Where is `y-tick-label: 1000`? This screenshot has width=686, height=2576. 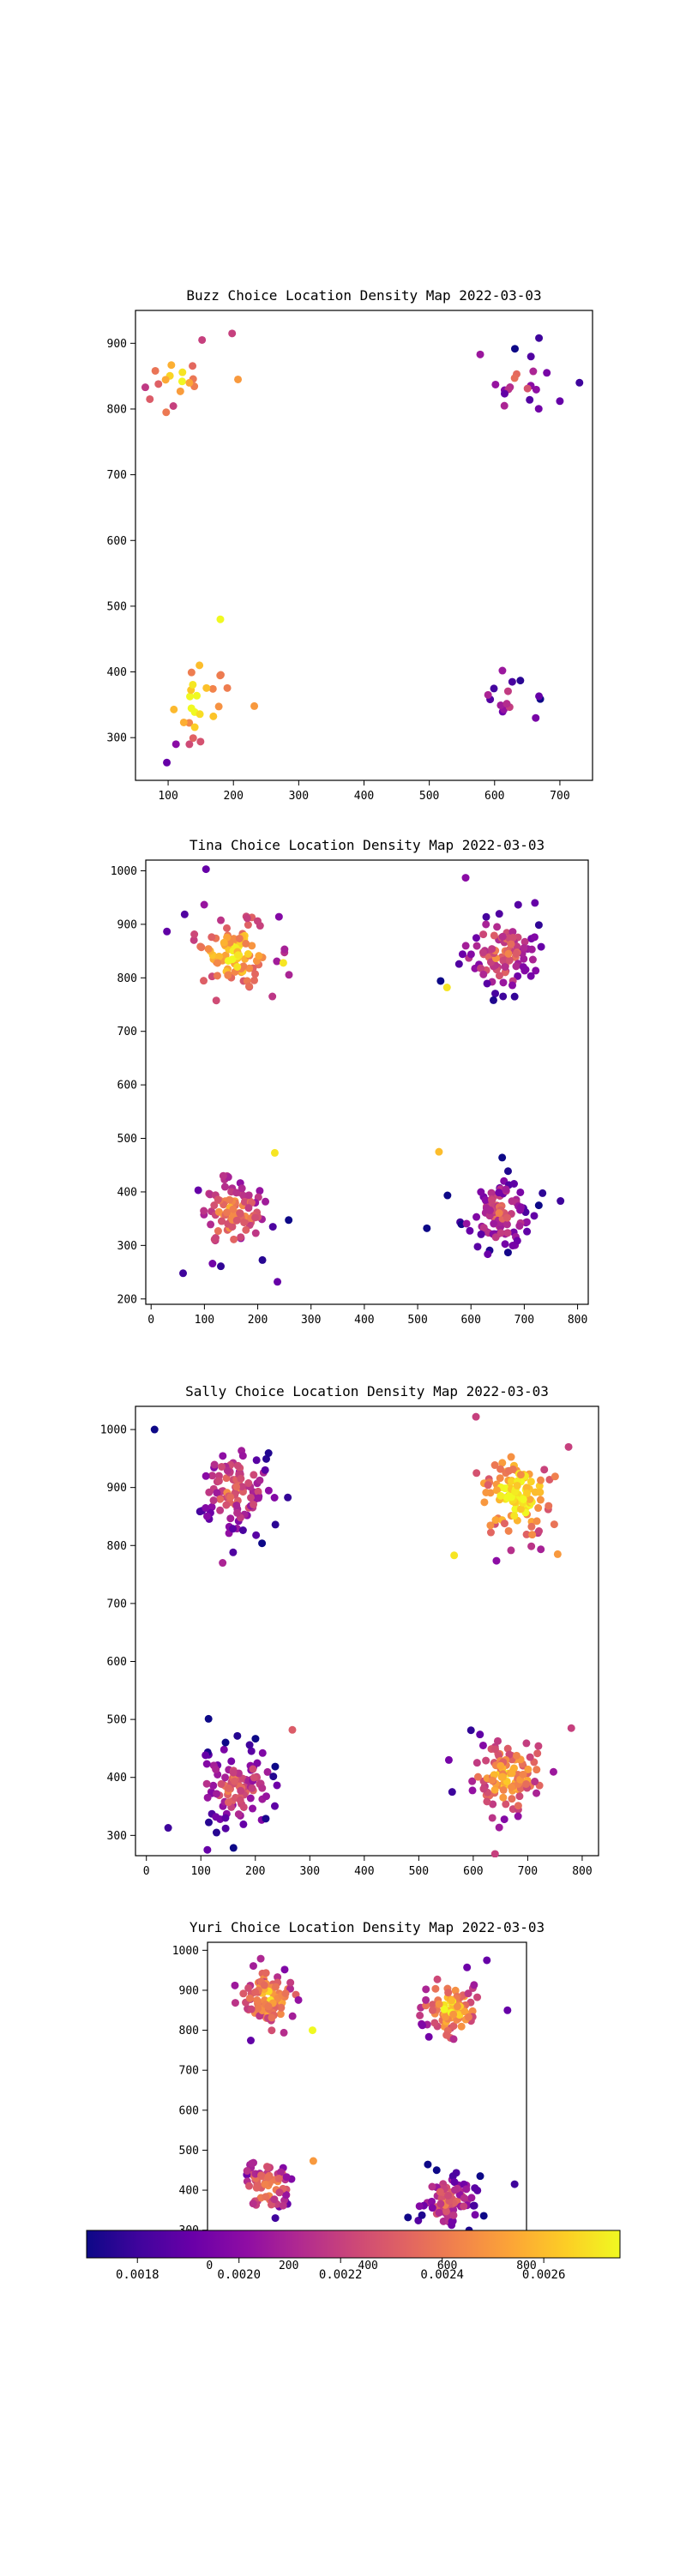
y-tick-label: 1000 is located at coordinates (186, 1951).